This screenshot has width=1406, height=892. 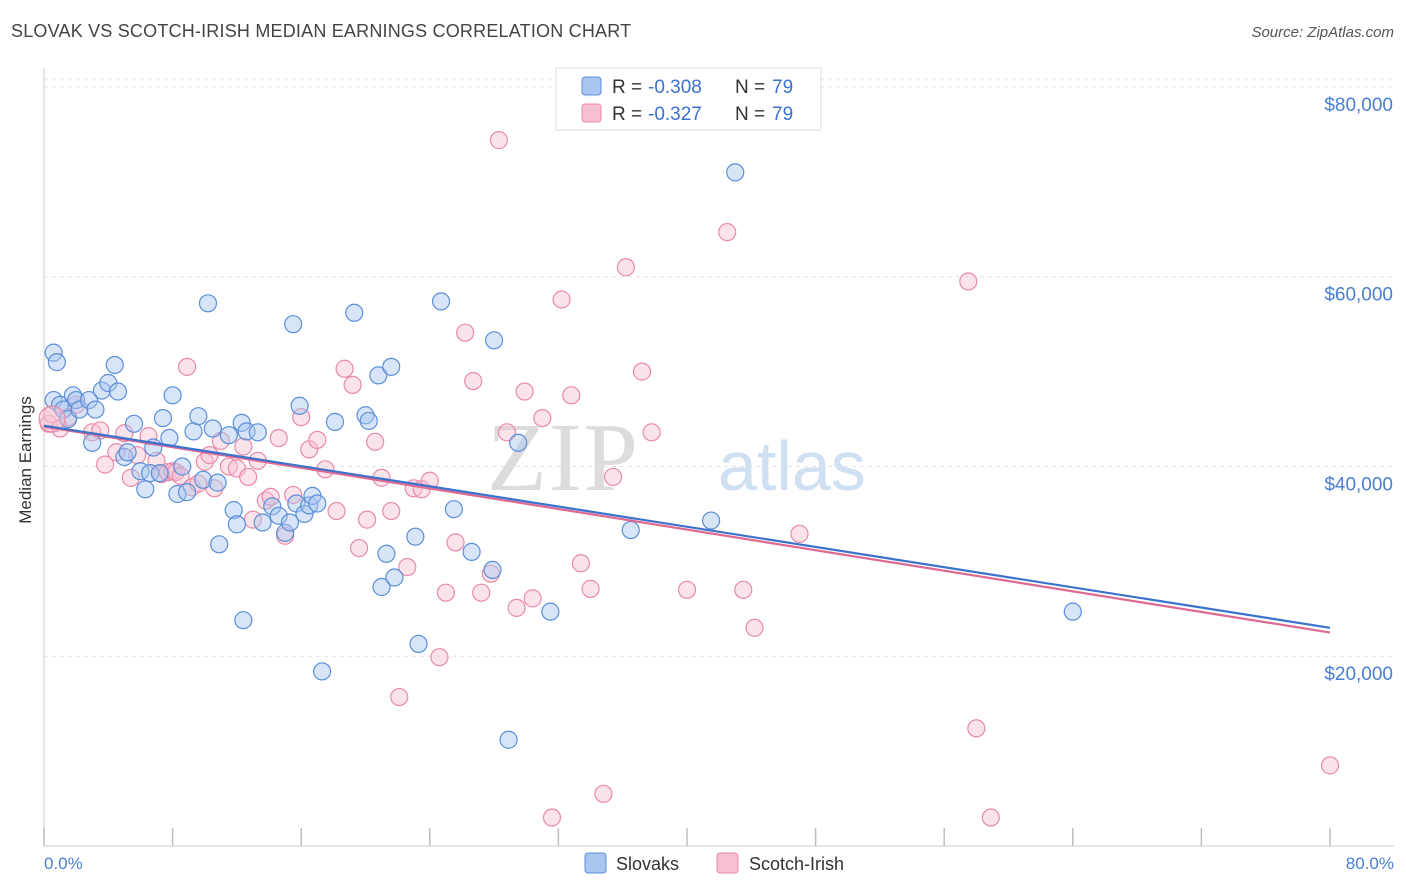 I want to click on x-axis-ticks, so click(x=687, y=837).